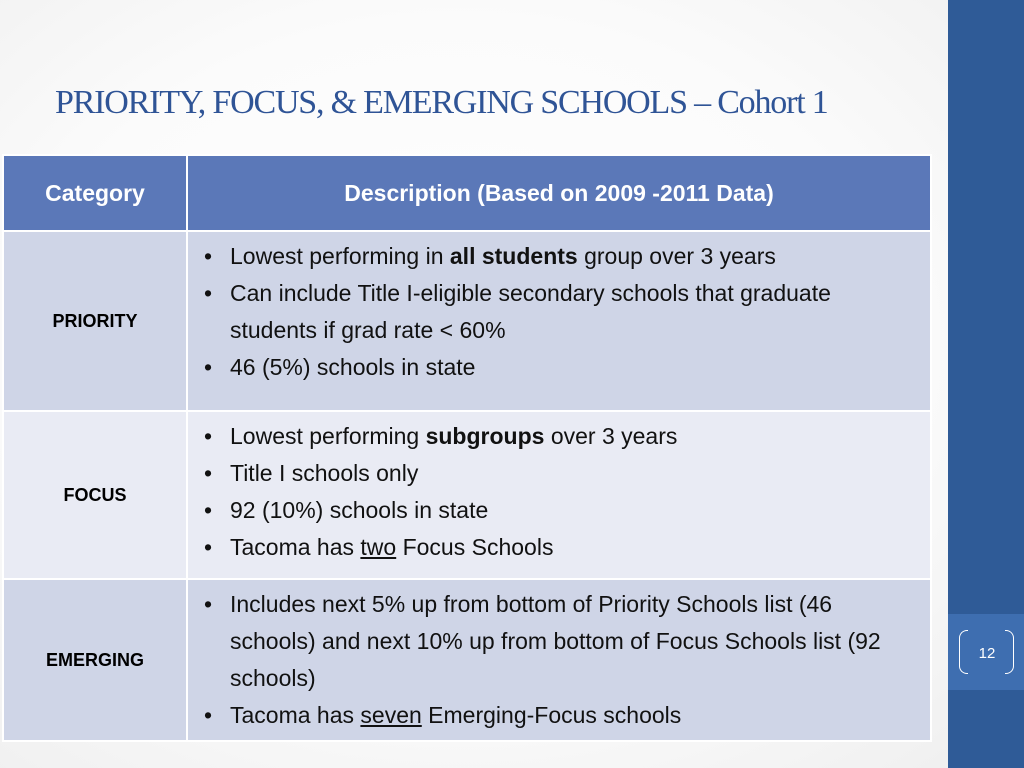 The image size is (1024, 768). I want to click on bullet-emphasis: all students, so click(513, 256).